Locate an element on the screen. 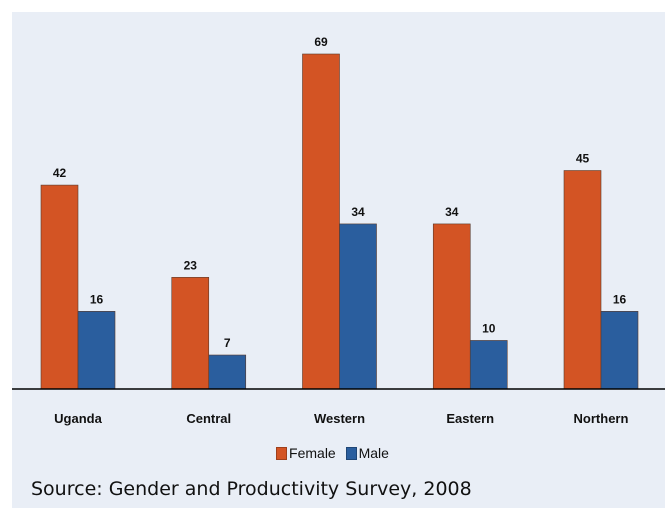 This screenshot has height=508, width=665. data-label-central-female: 23 is located at coordinates (191, 265).